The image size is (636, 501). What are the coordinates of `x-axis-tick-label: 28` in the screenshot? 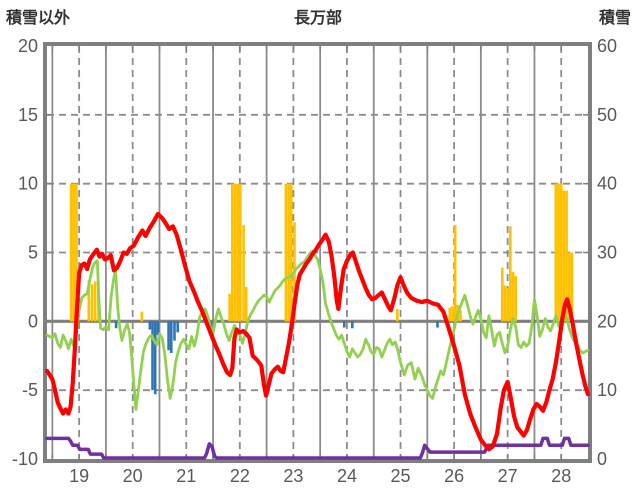 It's located at (561, 476).